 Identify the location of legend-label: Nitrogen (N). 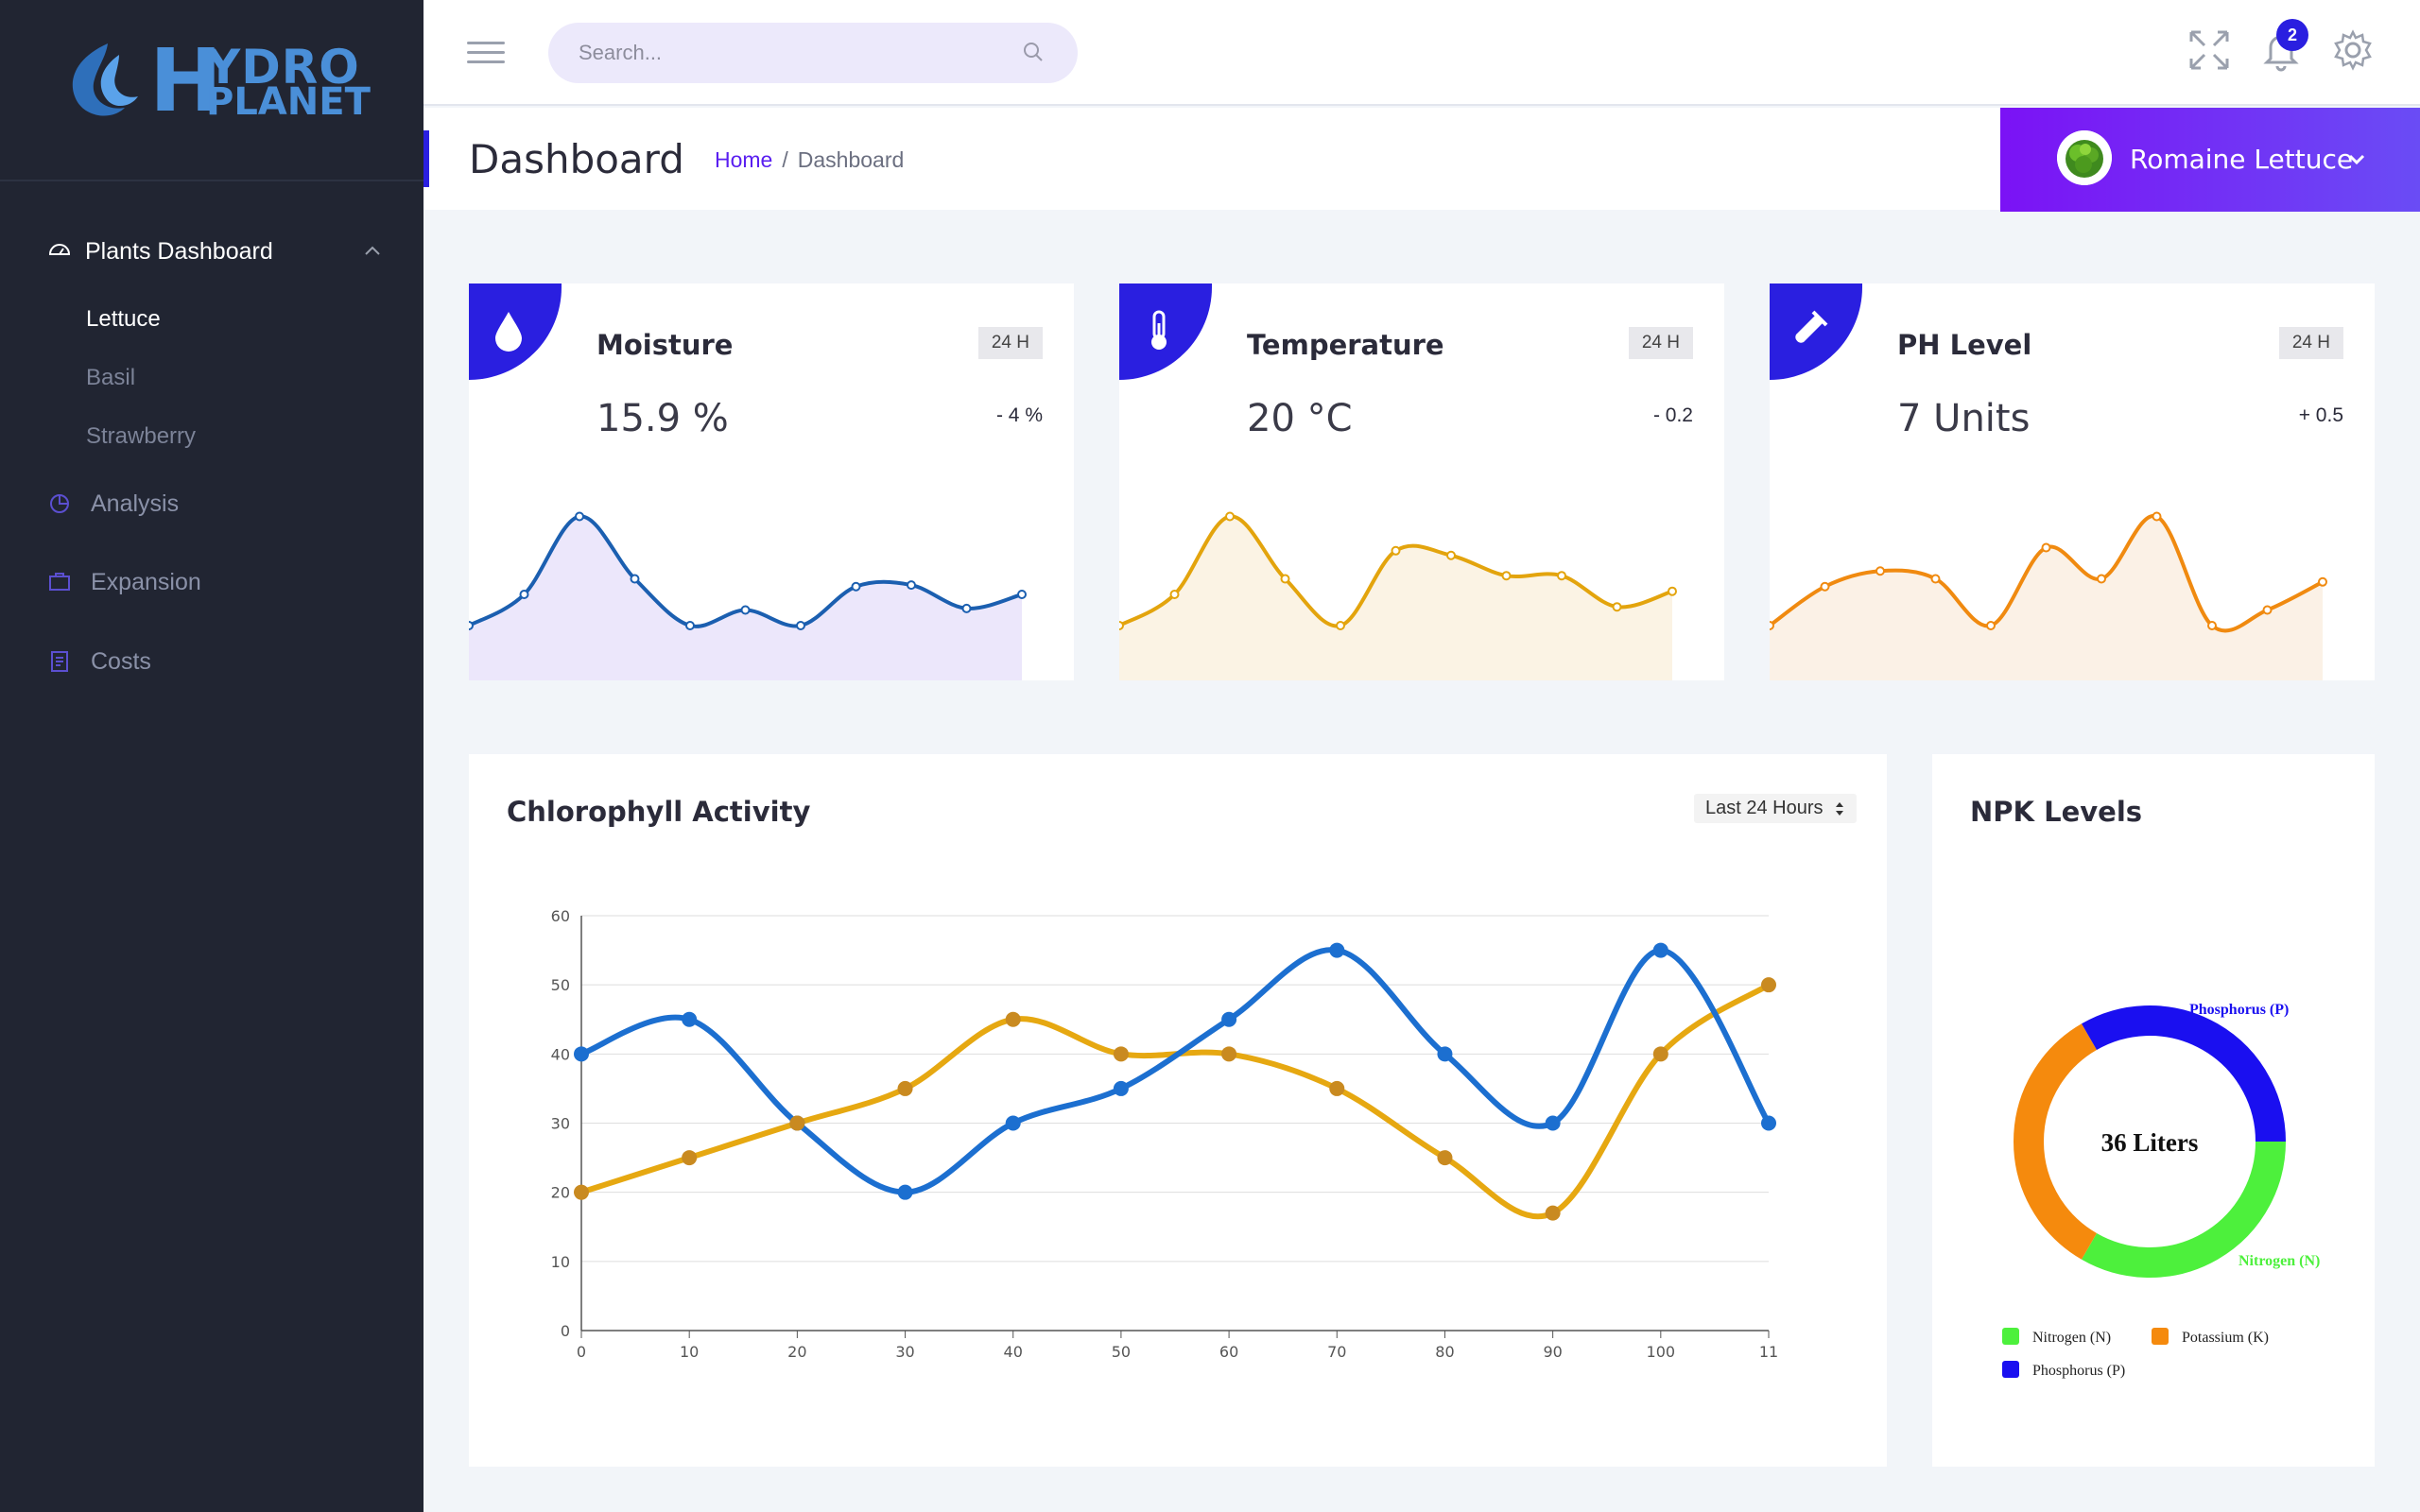
(2071, 1338).